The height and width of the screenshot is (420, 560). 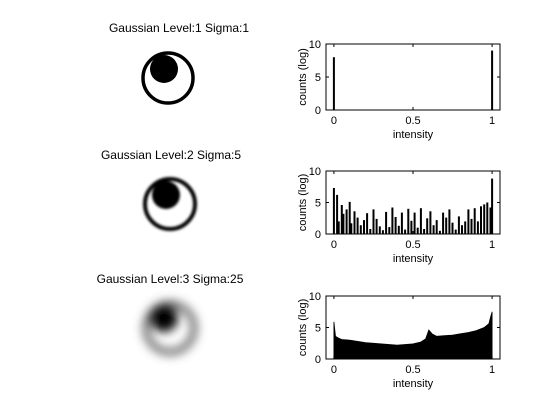 What do you see at coordinates (413, 77) in the screenshot?
I see `axes-box` at bounding box center [413, 77].